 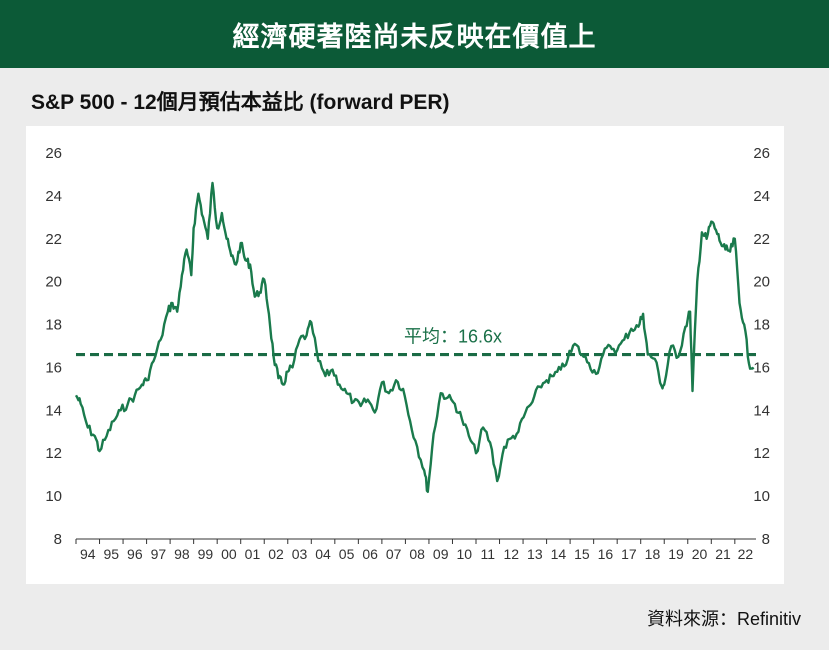 What do you see at coordinates (441, 554) in the screenshot?
I see `x-tick-label: 09` at bounding box center [441, 554].